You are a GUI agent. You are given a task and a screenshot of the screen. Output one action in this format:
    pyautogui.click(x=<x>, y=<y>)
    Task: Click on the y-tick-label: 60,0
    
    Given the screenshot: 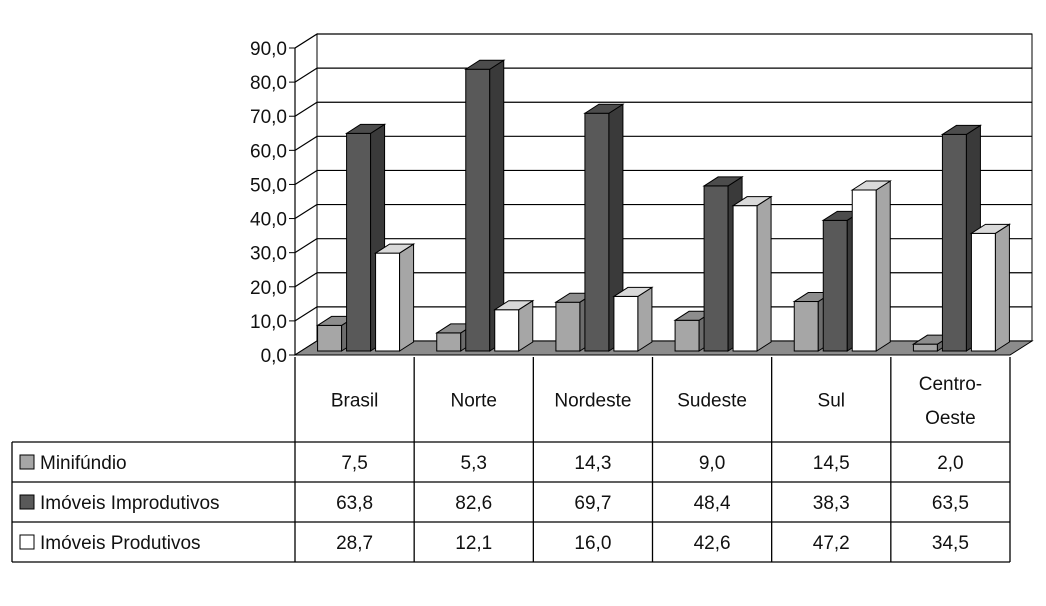 What is the action you would take?
    pyautogui.click(x=268, y=151)
    